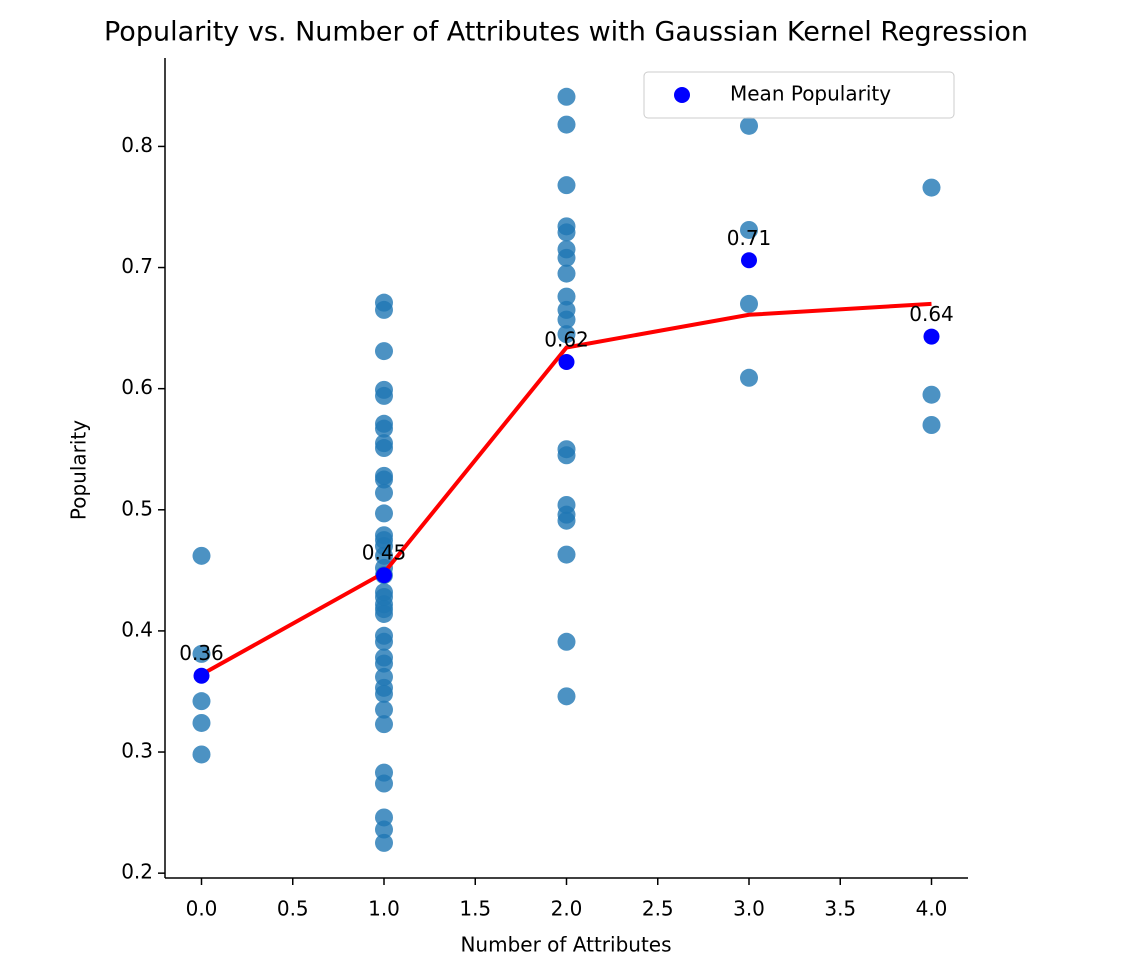  What do you see at coordinates (567, 909) in the screenshot?
I see `x-tick-label: 2.0` at bounding box center [567, 909].